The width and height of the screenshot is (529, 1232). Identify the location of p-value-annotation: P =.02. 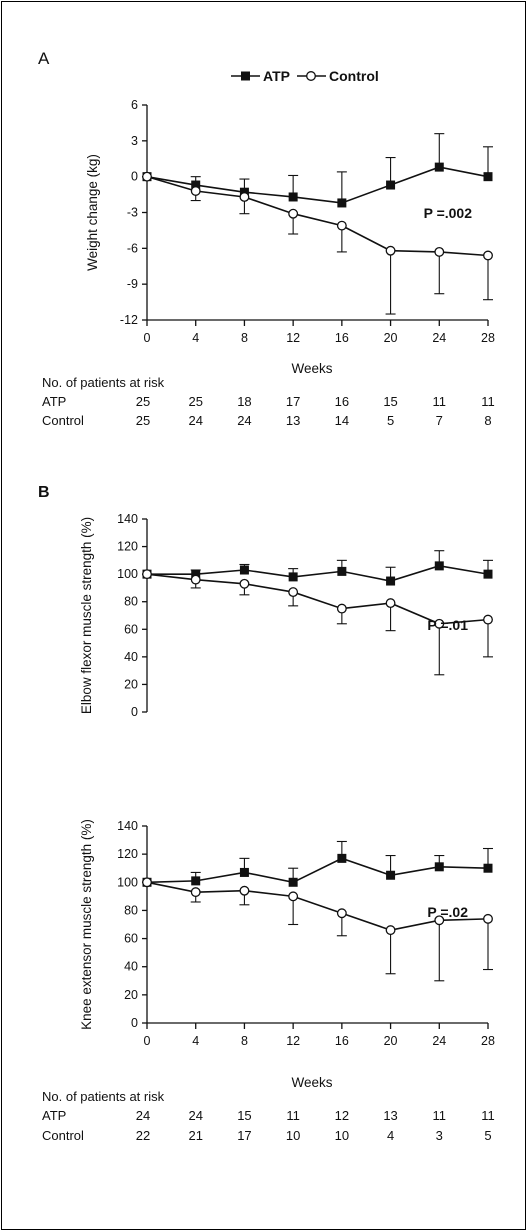
(447, 912).